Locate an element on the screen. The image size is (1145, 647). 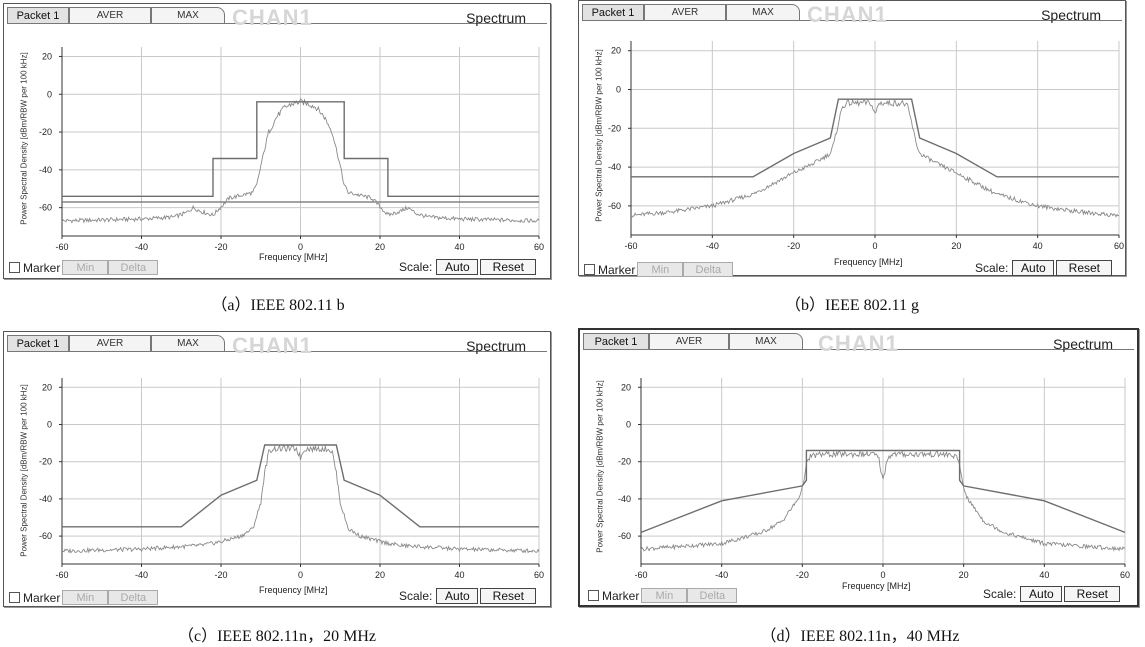
caption-b: （b）IEEE 802.11 g is located at coordinates (852, 305).